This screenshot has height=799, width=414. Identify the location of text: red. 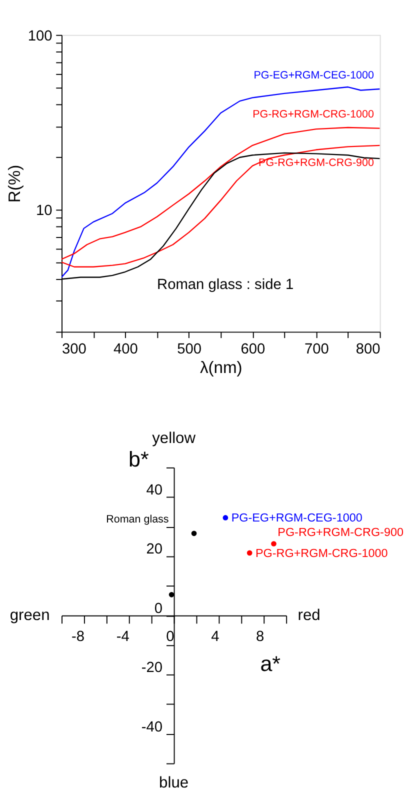
(309, 615).